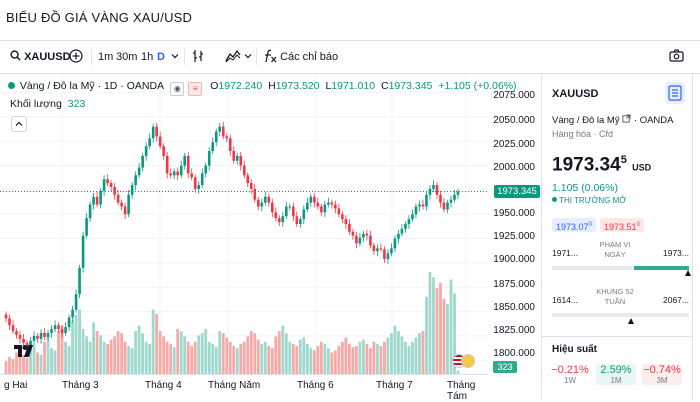 This screenshot has height=402, width=700. I want to click on event-flag-icon, so click(468, 361).